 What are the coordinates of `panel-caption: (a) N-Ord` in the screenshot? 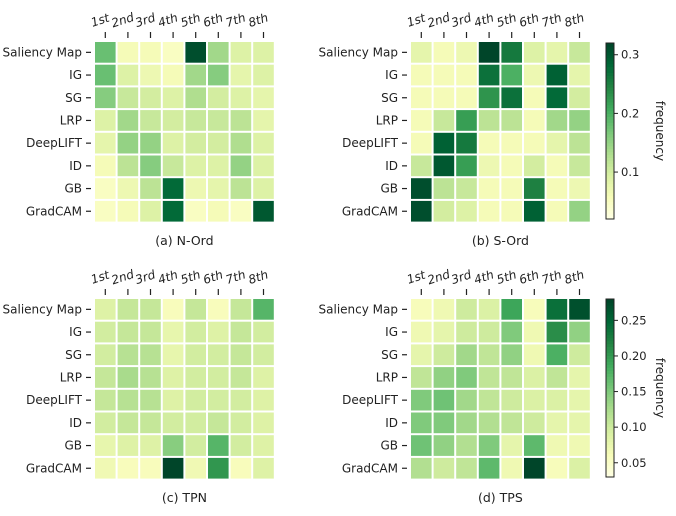 It's located at (184, 240).